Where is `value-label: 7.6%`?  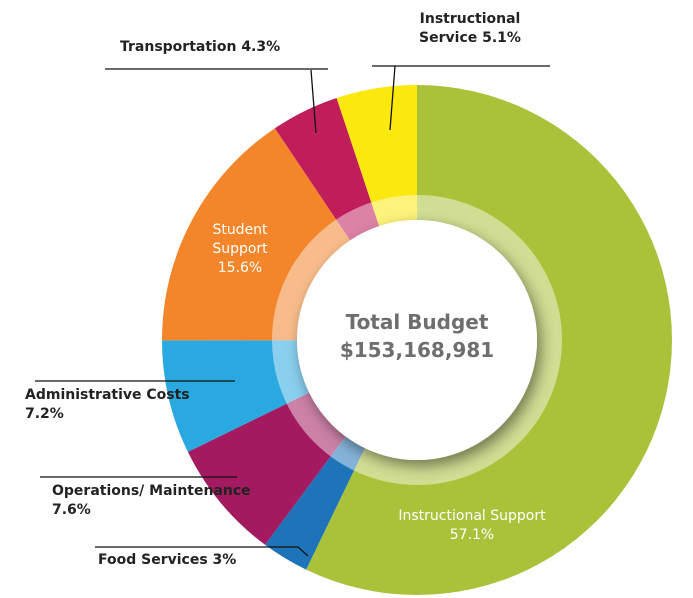
value-label: 7.6% is located at coordinates (71, 510).